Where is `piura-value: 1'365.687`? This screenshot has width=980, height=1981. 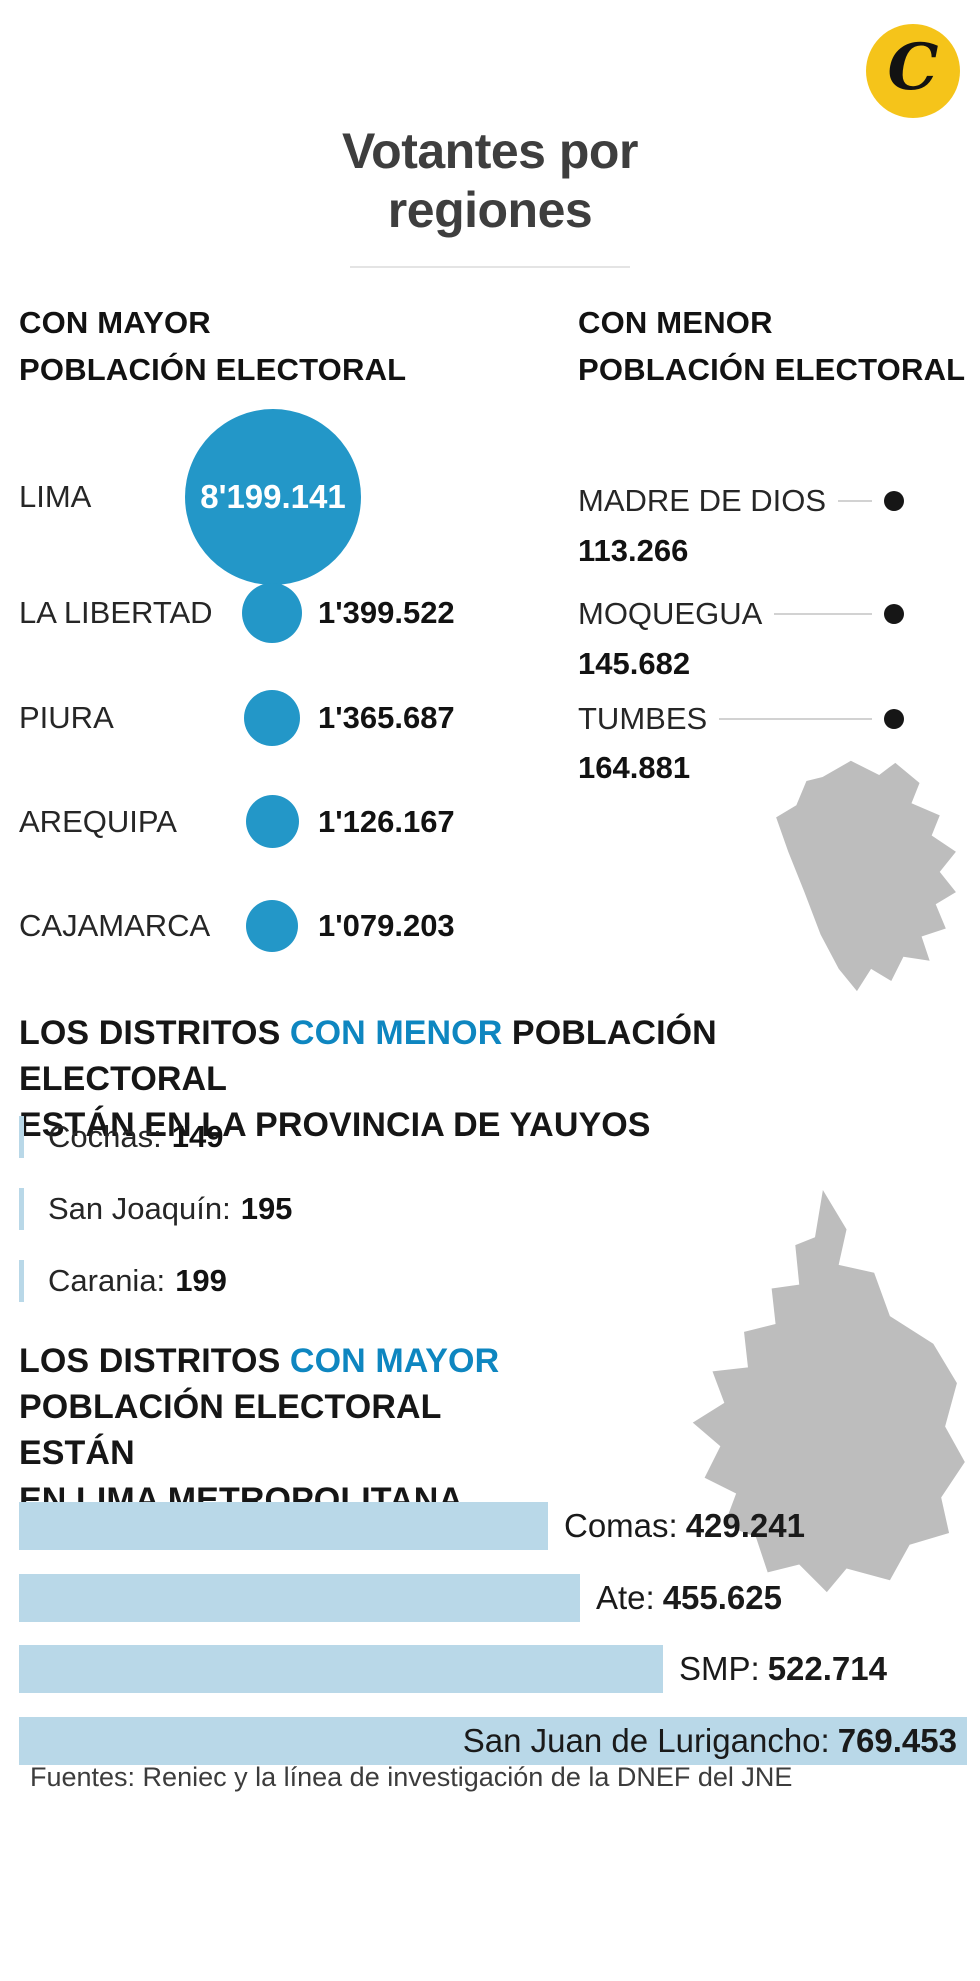 piura-value: 1'365.687 is located at coordinates (386, 717).